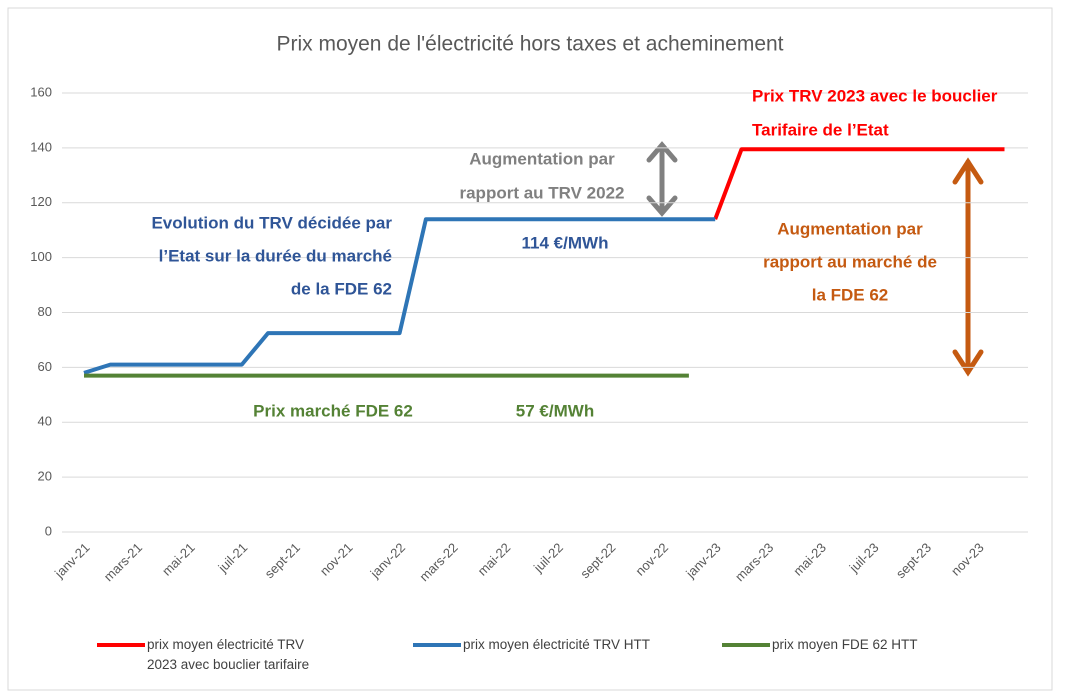 The height and width of the screenshot is (698, 1084). Describe the element at coordinates (48, 530) in the screenshot. I see `y-tick-label: 0` at that location.